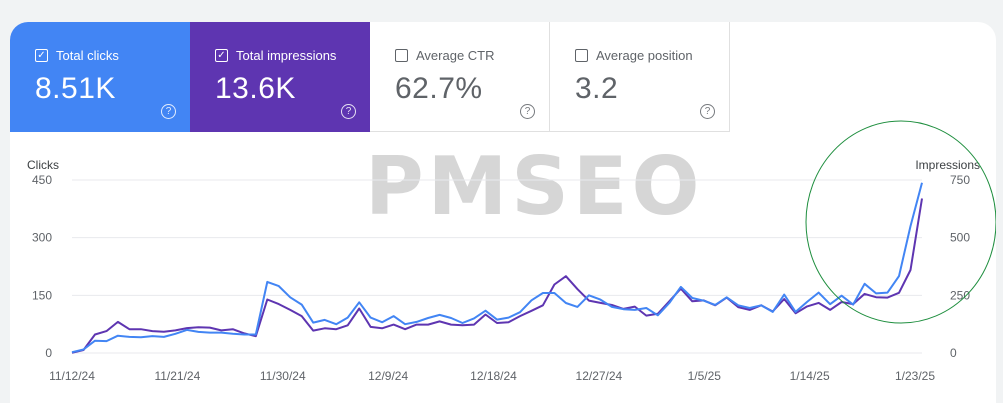  I want to click on x-tick-label: 1/14/25, so click(810, 376).